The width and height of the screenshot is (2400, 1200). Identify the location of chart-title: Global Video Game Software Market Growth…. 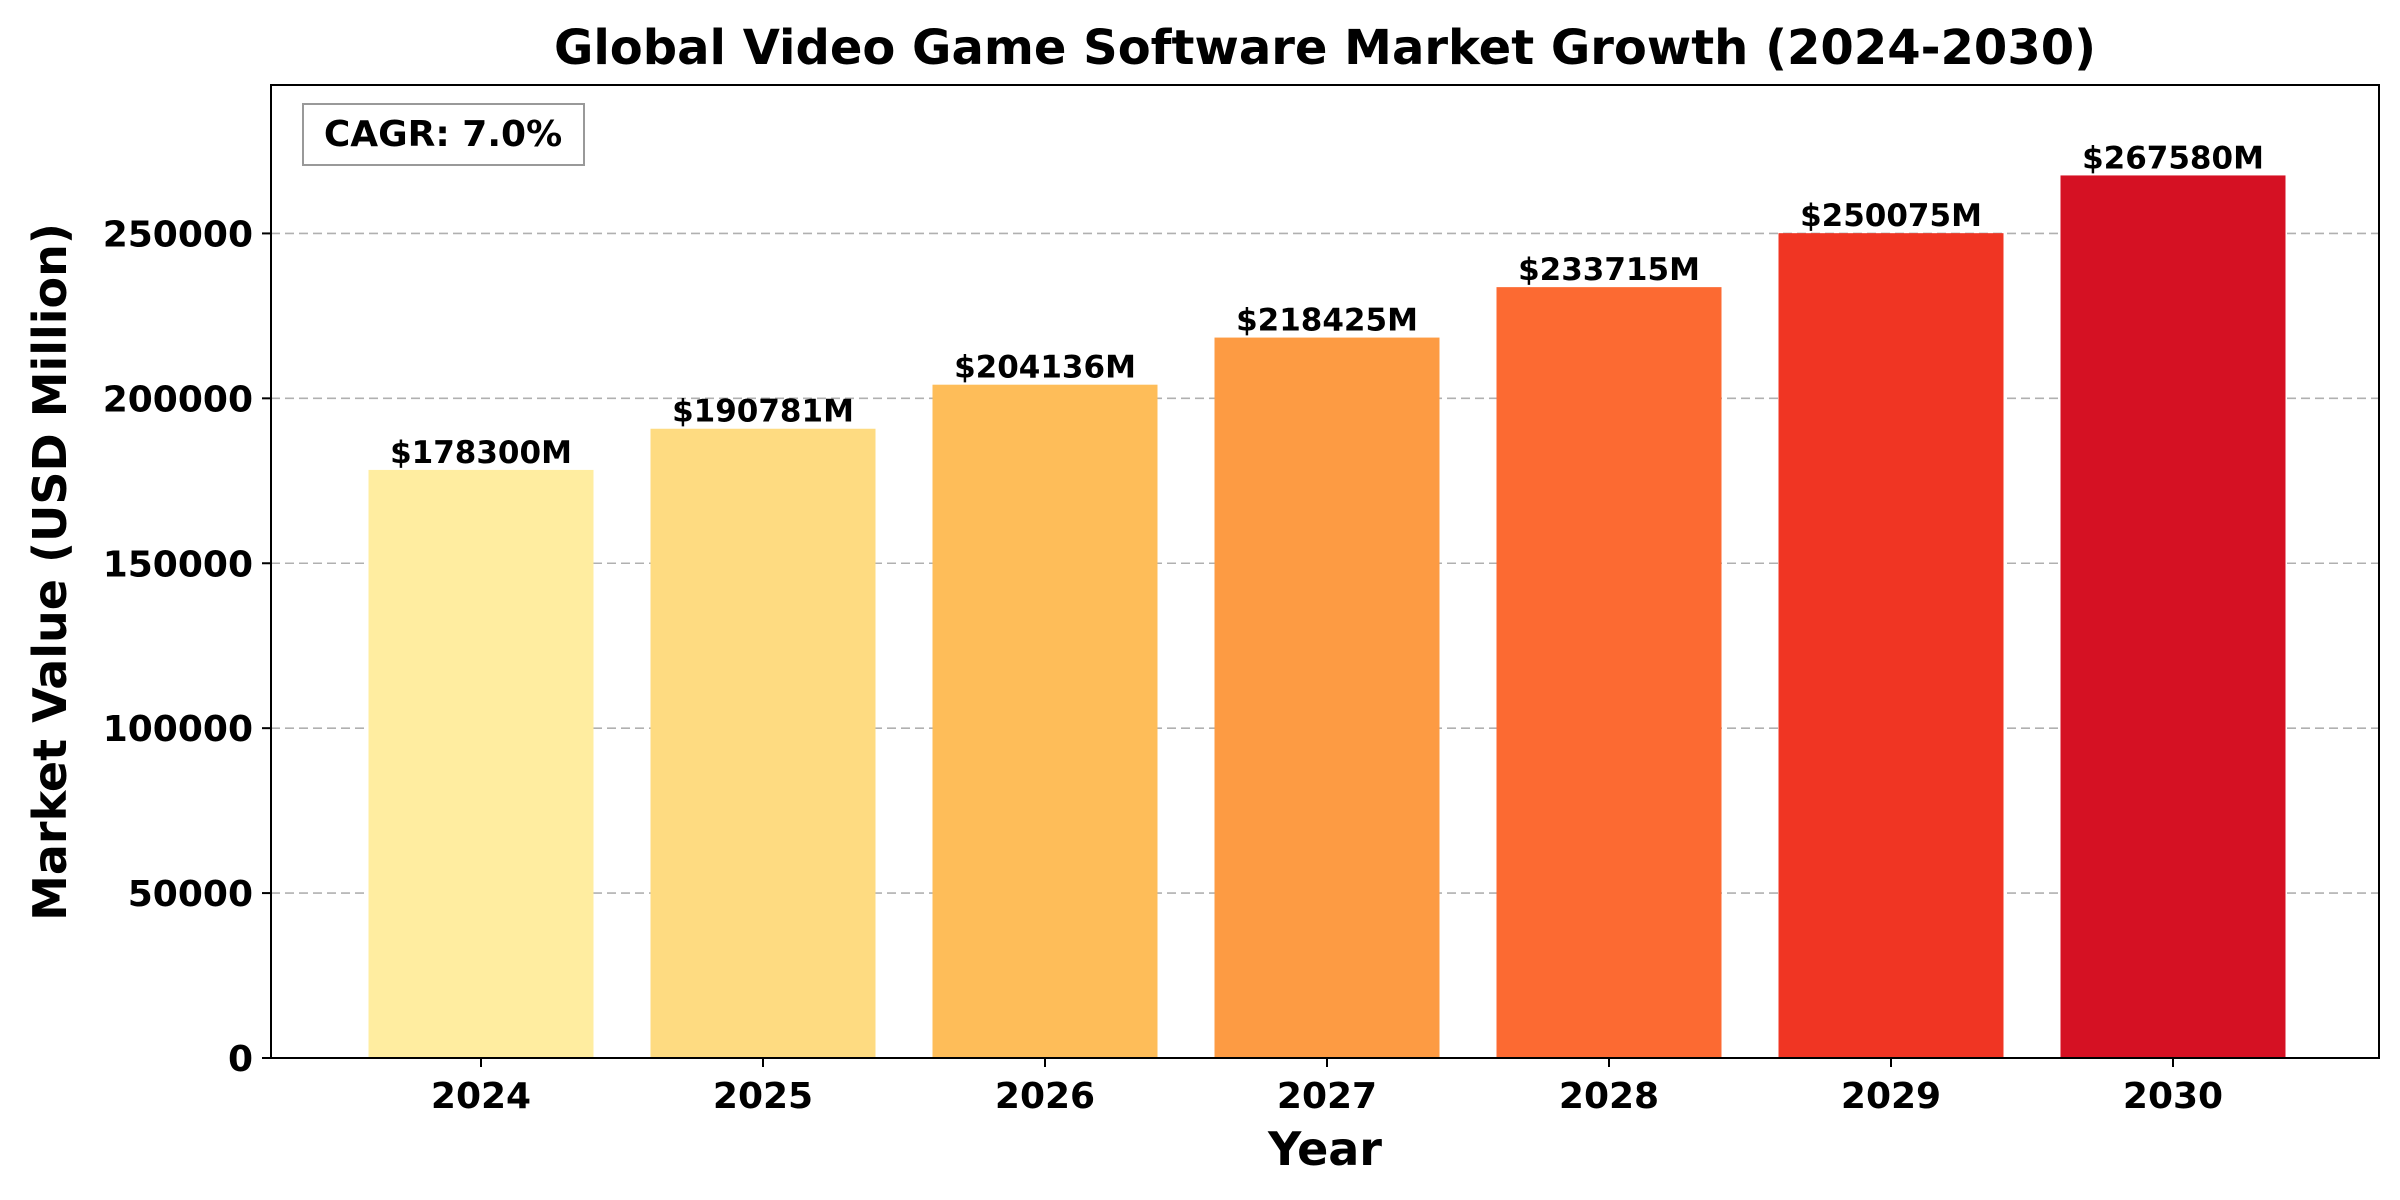
(1325, 48).